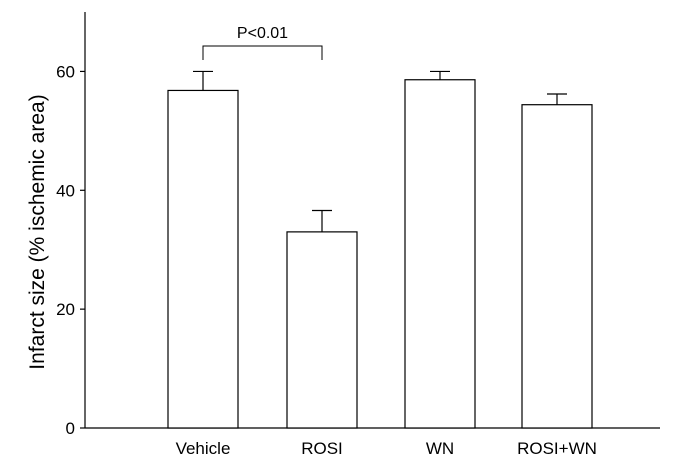  I want to click on y-tick-label: 40, so click(65, 190).